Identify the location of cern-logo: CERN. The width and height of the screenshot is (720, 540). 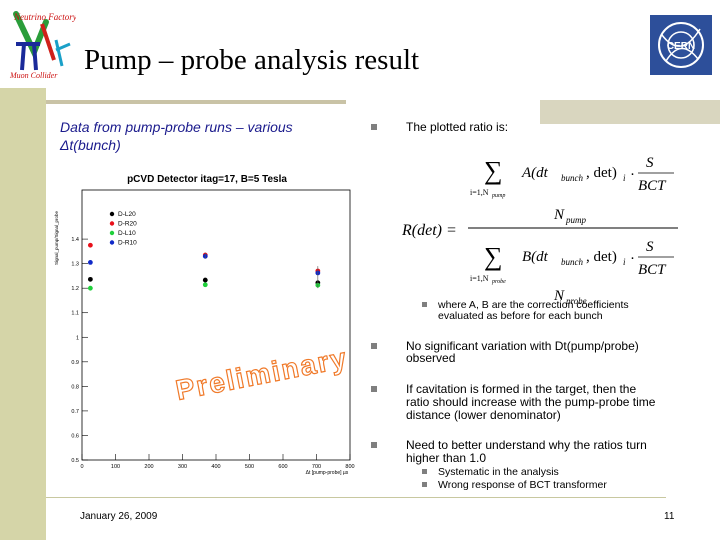
(681, 45).